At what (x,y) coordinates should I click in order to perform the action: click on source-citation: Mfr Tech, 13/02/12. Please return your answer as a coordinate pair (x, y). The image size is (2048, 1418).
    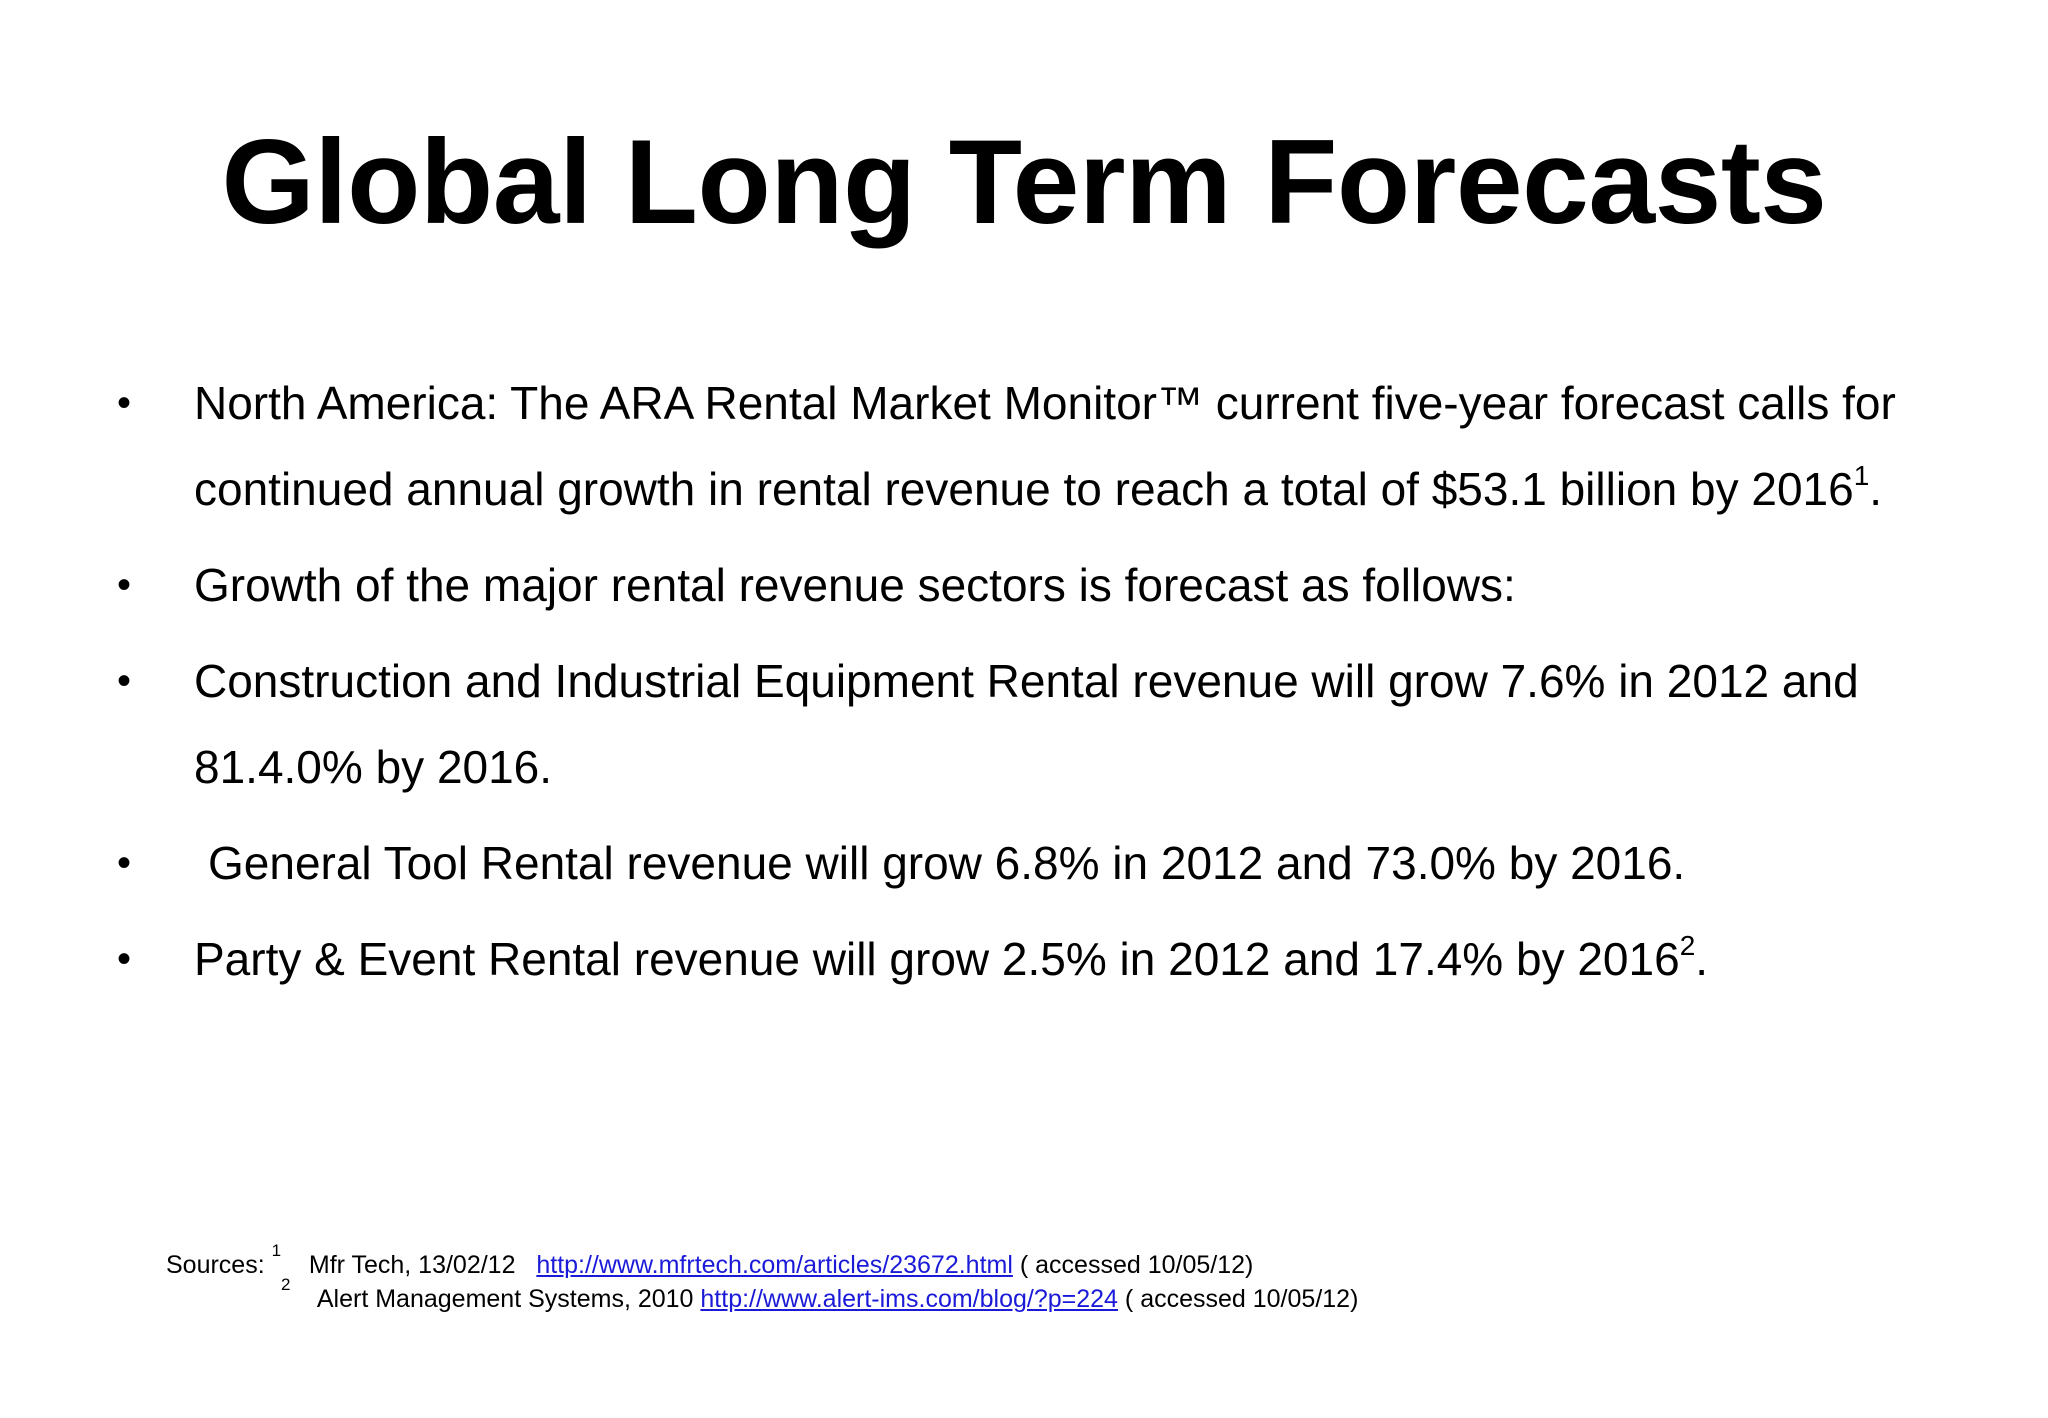
    Looking at the image, I should click on (412, 1265).